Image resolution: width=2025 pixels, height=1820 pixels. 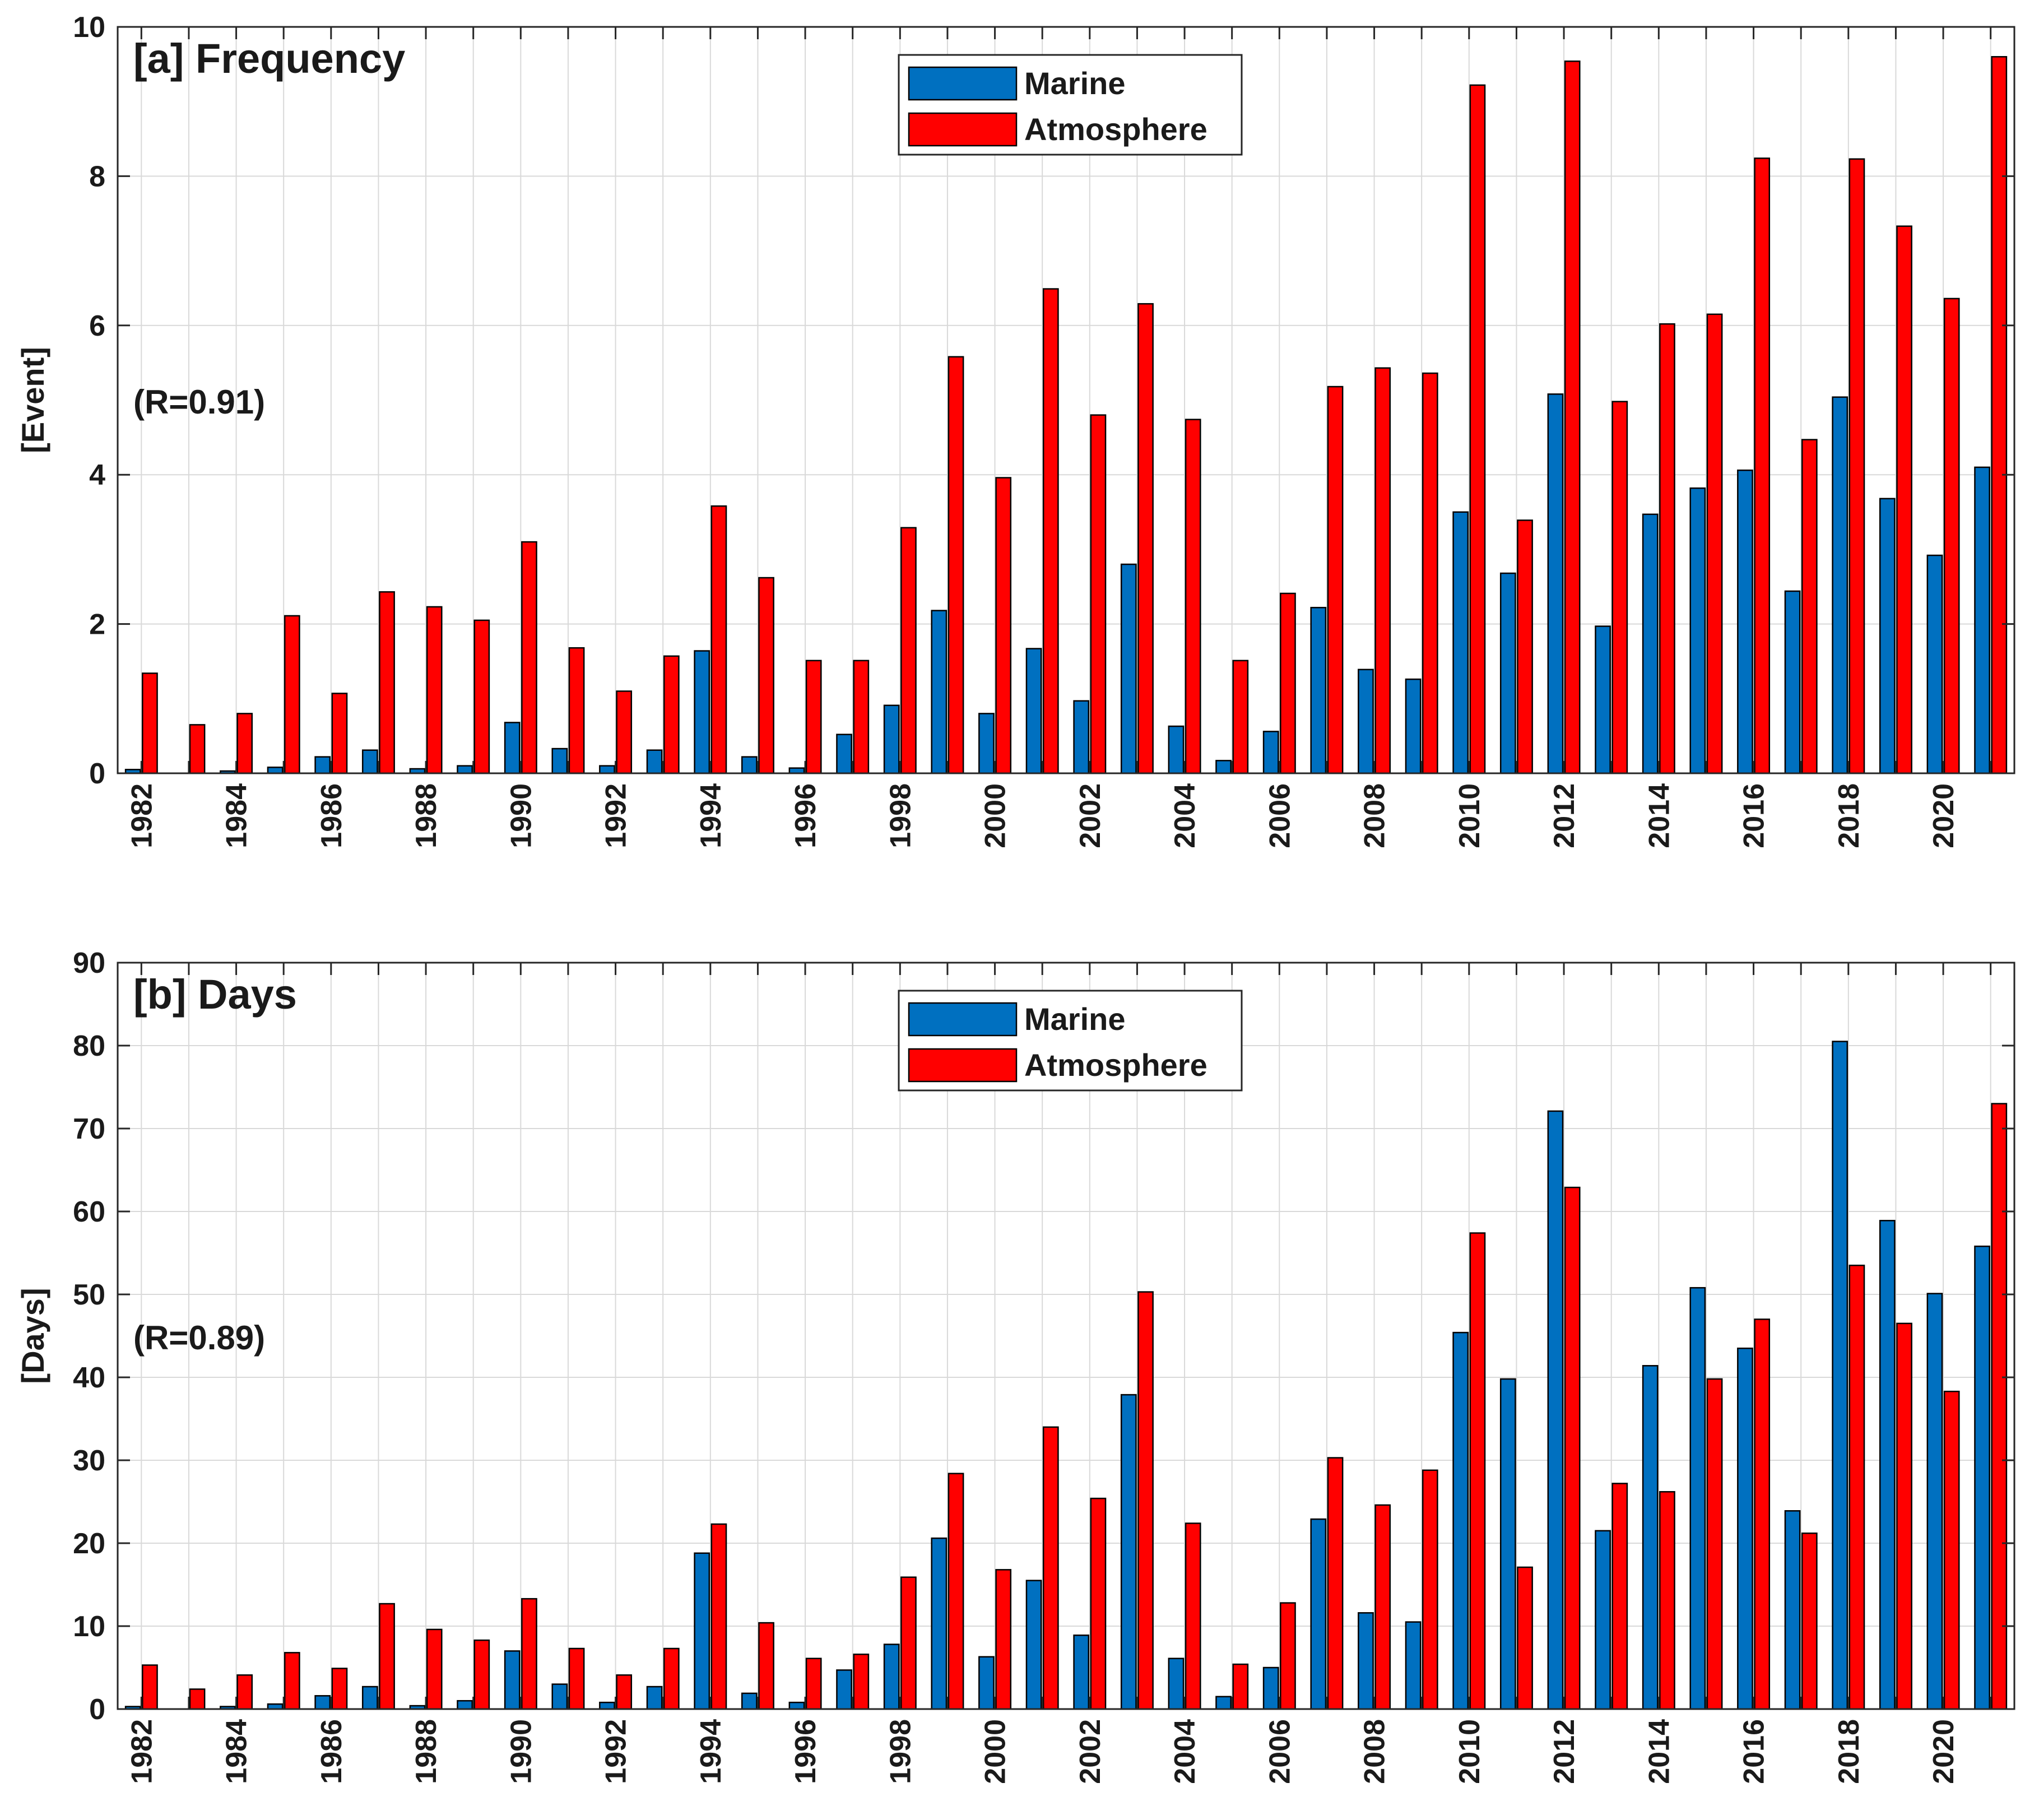 I want to click on y-axis-label: [Event], so click(x=32, y=400).